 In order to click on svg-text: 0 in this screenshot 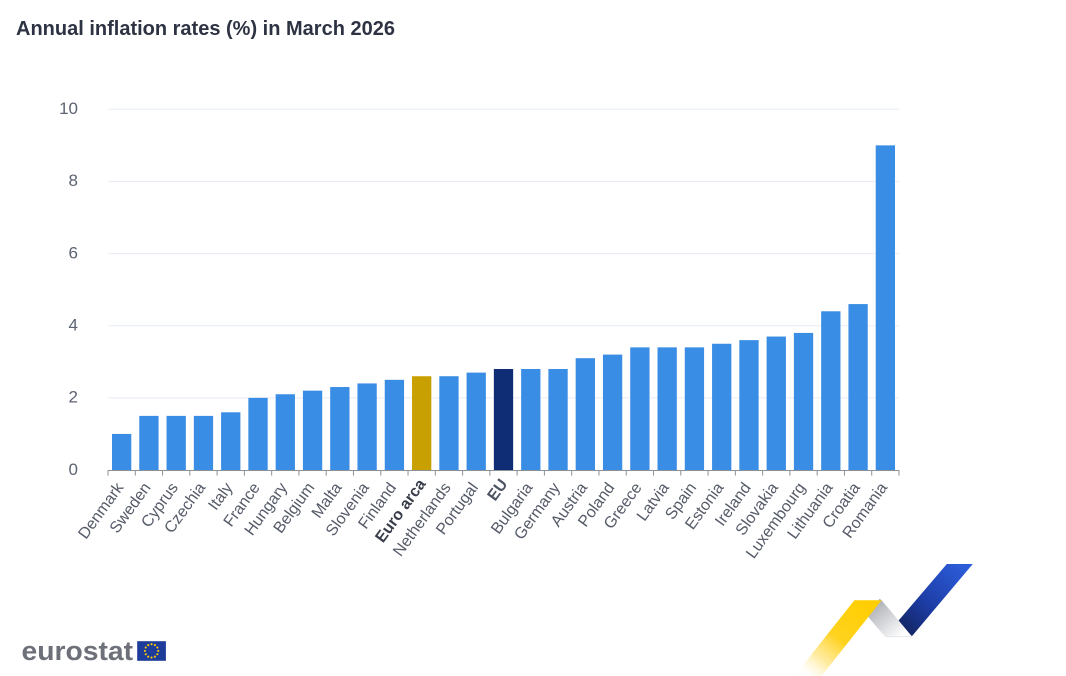, I will do `click(73, 469)`.